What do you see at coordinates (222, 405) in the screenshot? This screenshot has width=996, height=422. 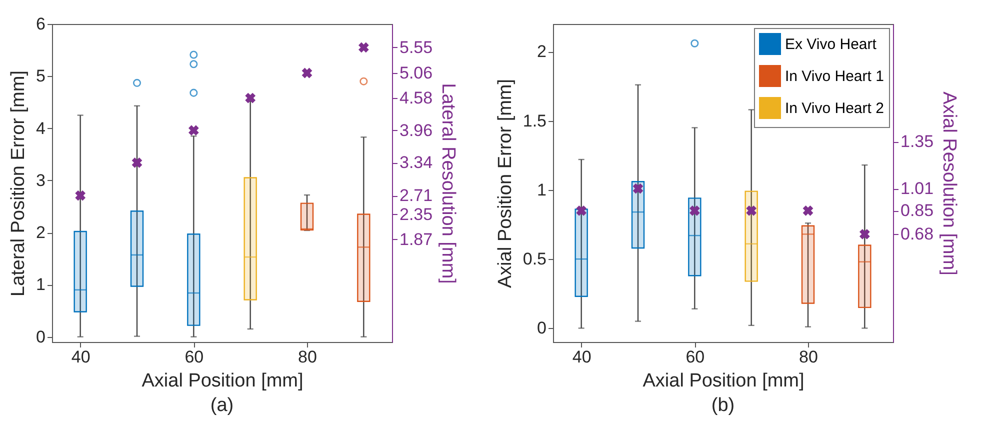 I see `text: (a)` at bounding box center [222, 405].